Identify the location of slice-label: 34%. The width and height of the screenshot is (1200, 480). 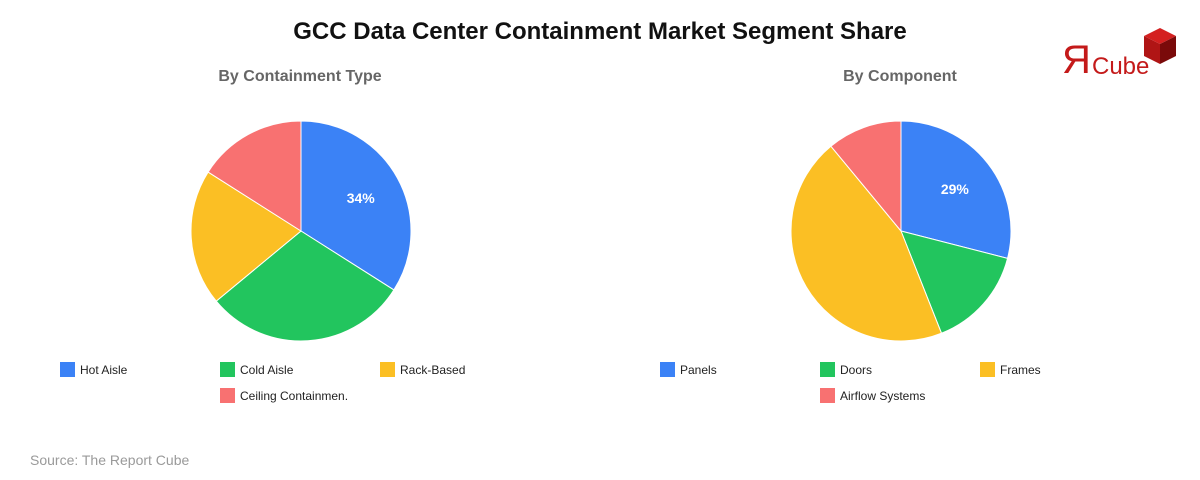
(361, 198).